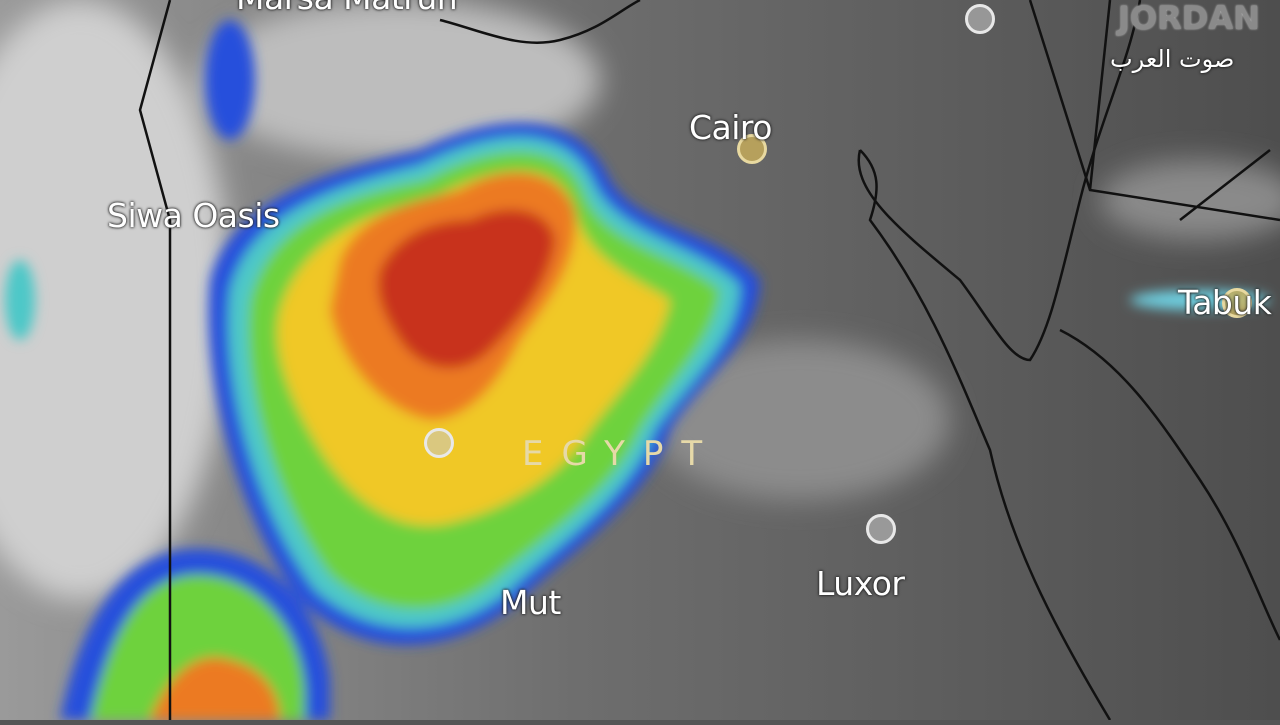 This screenshot has height=725, width=1280. Describe the element at coordinates (1100, 95) in the screenshot. I see `jordan-border` at that location.